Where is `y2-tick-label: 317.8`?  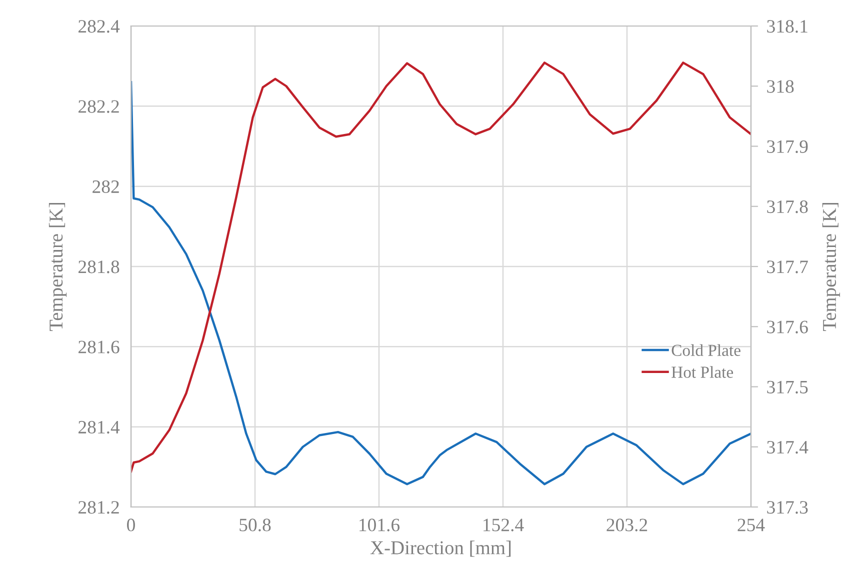
y2-tick-label: 317.8 is located at coordinates (787, 207).